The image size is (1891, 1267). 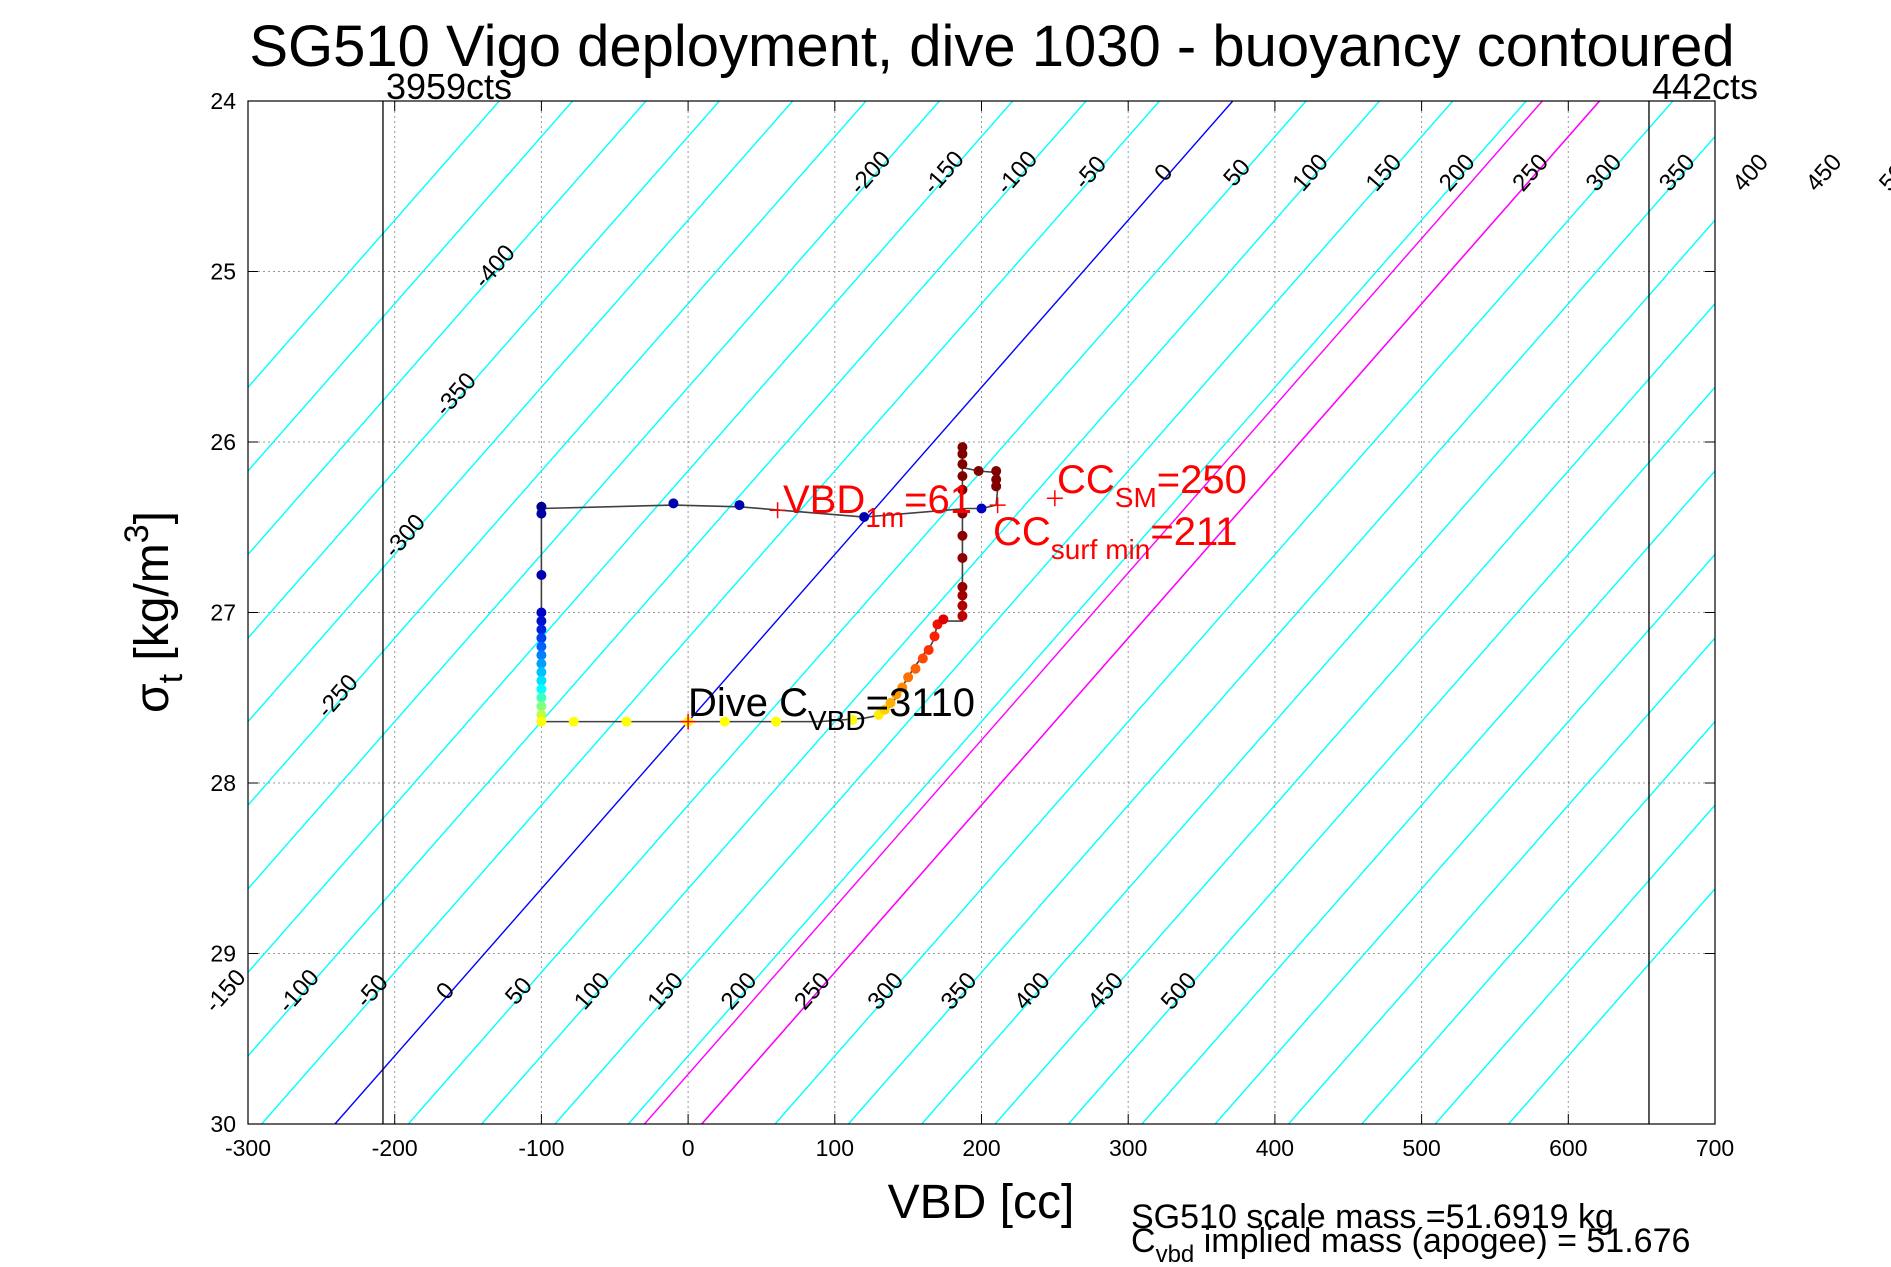 I want to click on y-axis-label: σt [kg/m3], so click(x=154, y=612).